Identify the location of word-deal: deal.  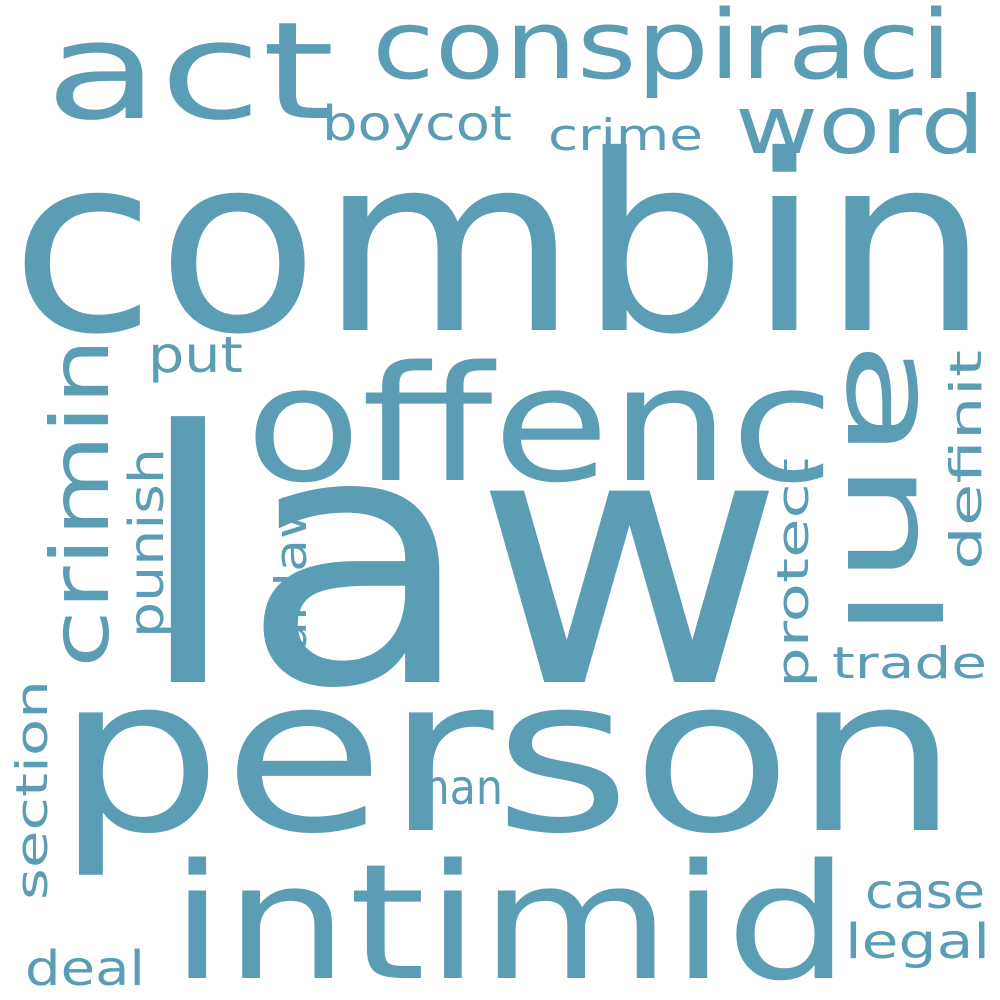
(85, 969).